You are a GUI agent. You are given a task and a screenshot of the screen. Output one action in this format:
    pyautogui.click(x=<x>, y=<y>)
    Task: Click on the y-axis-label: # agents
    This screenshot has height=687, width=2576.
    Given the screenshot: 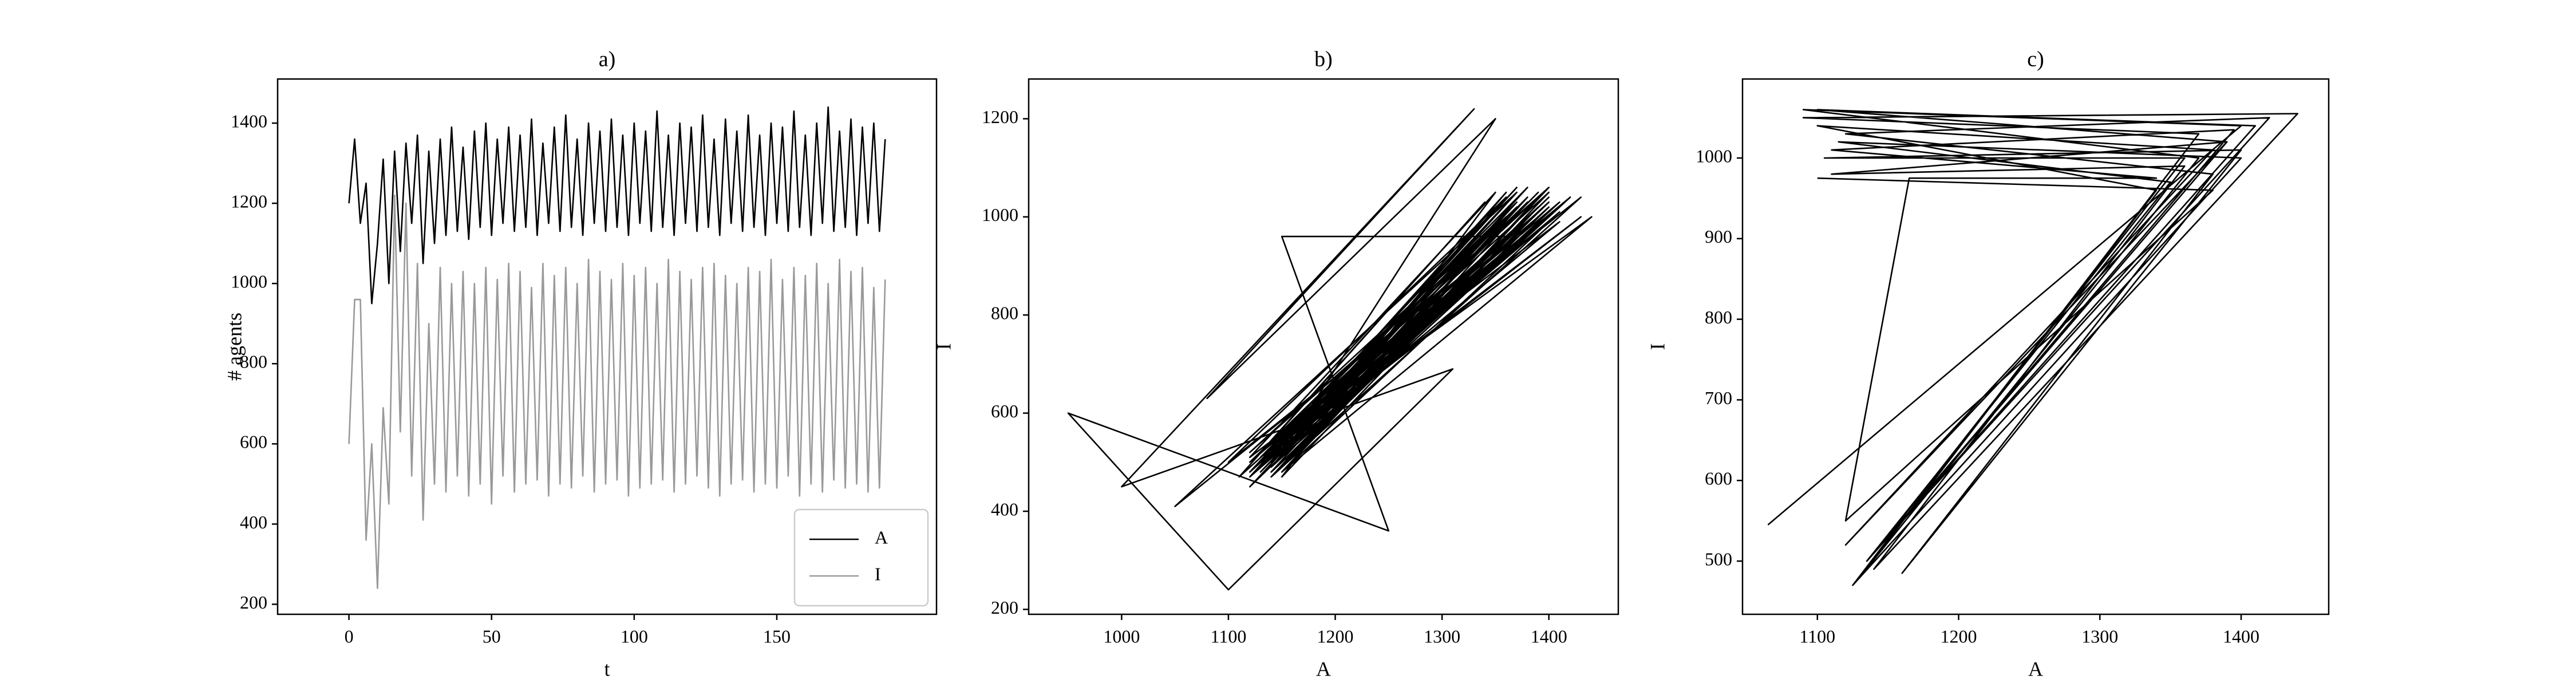 What is the action you would take?
    pyautogui.click(x=234, y=347)
    